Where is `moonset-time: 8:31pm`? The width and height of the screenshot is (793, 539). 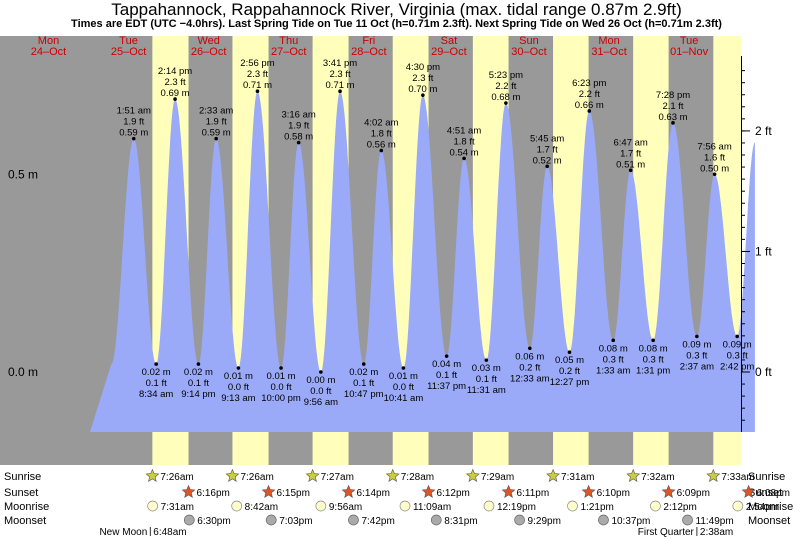
moonset-time: 8:31pm is located at coordinates (460, 521).